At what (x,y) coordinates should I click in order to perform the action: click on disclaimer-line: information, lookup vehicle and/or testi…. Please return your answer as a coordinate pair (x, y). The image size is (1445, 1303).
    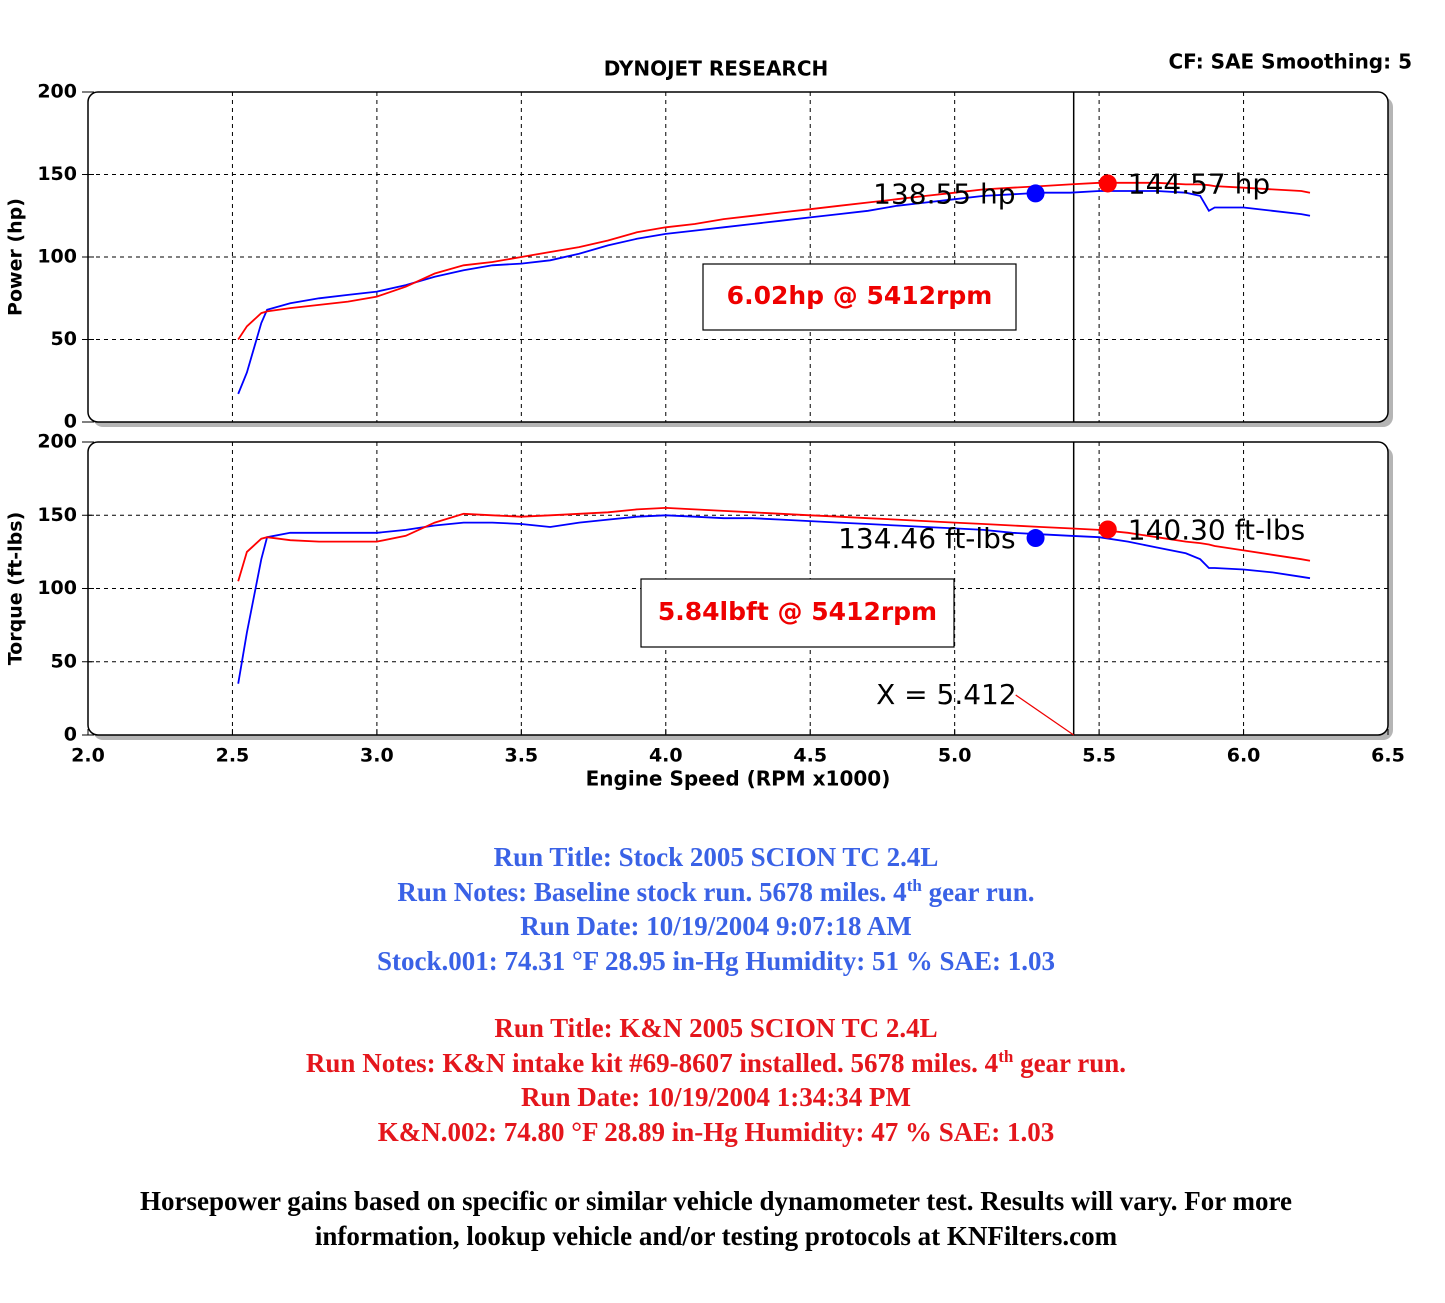
    Looking at the image, I should click on (716, 1236).